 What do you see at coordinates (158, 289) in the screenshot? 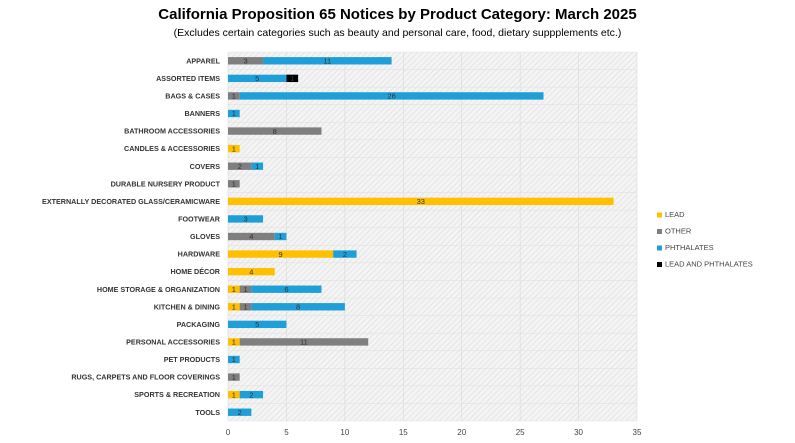
I see `category-label: HOME STORAGE & ORGANIZATION` at bounding box center [158, 289].